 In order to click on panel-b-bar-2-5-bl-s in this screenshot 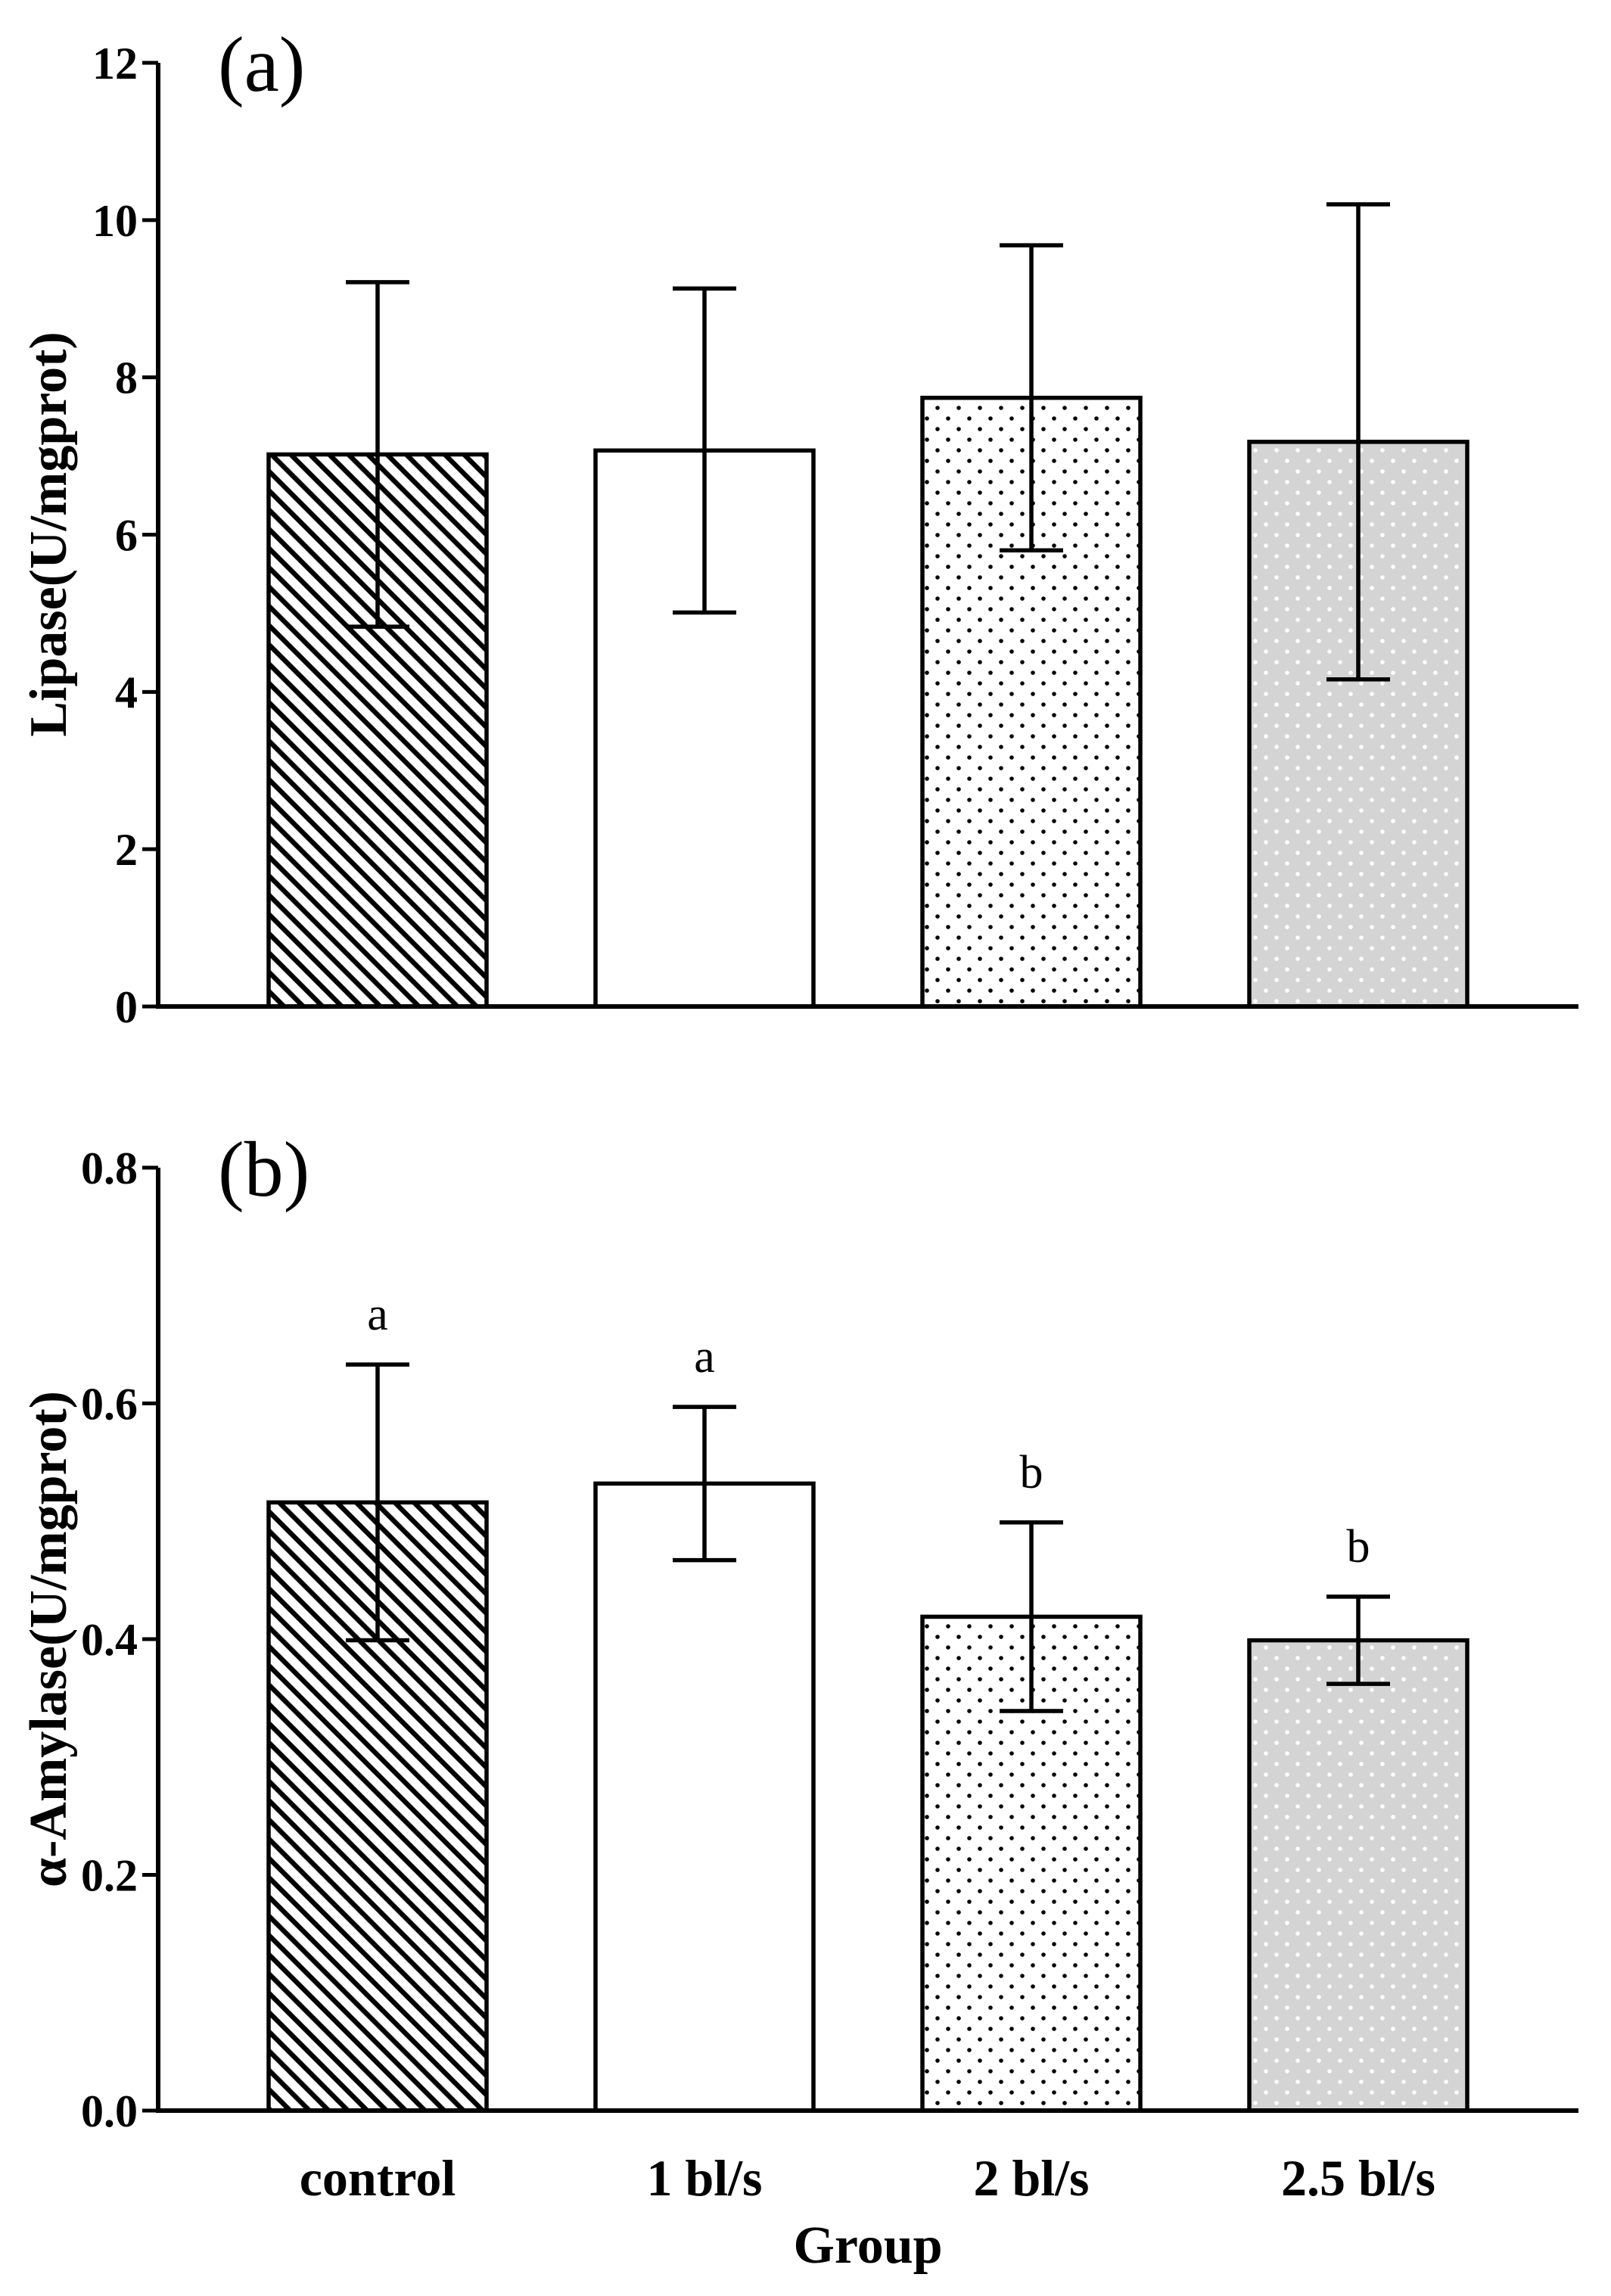, I will do `click(1358, 1876)`.